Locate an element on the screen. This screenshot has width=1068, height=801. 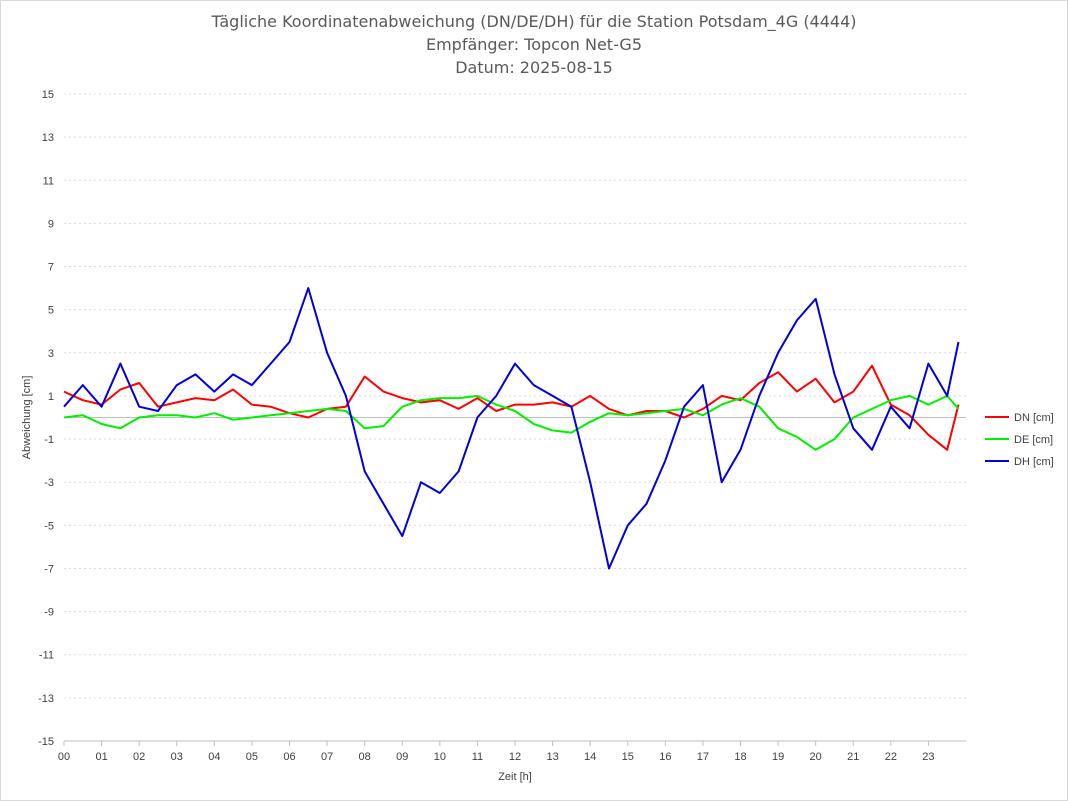
x-tick-label: 13 is located at coordinates (552, 757).